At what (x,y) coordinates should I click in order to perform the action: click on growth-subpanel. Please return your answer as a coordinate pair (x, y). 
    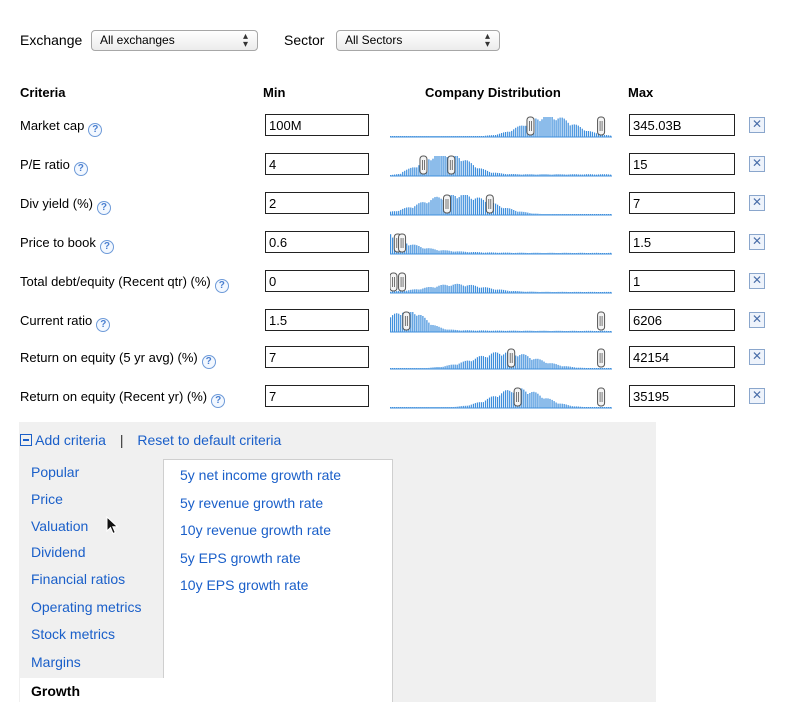
    Looking at the image, I should click on (278, 580).